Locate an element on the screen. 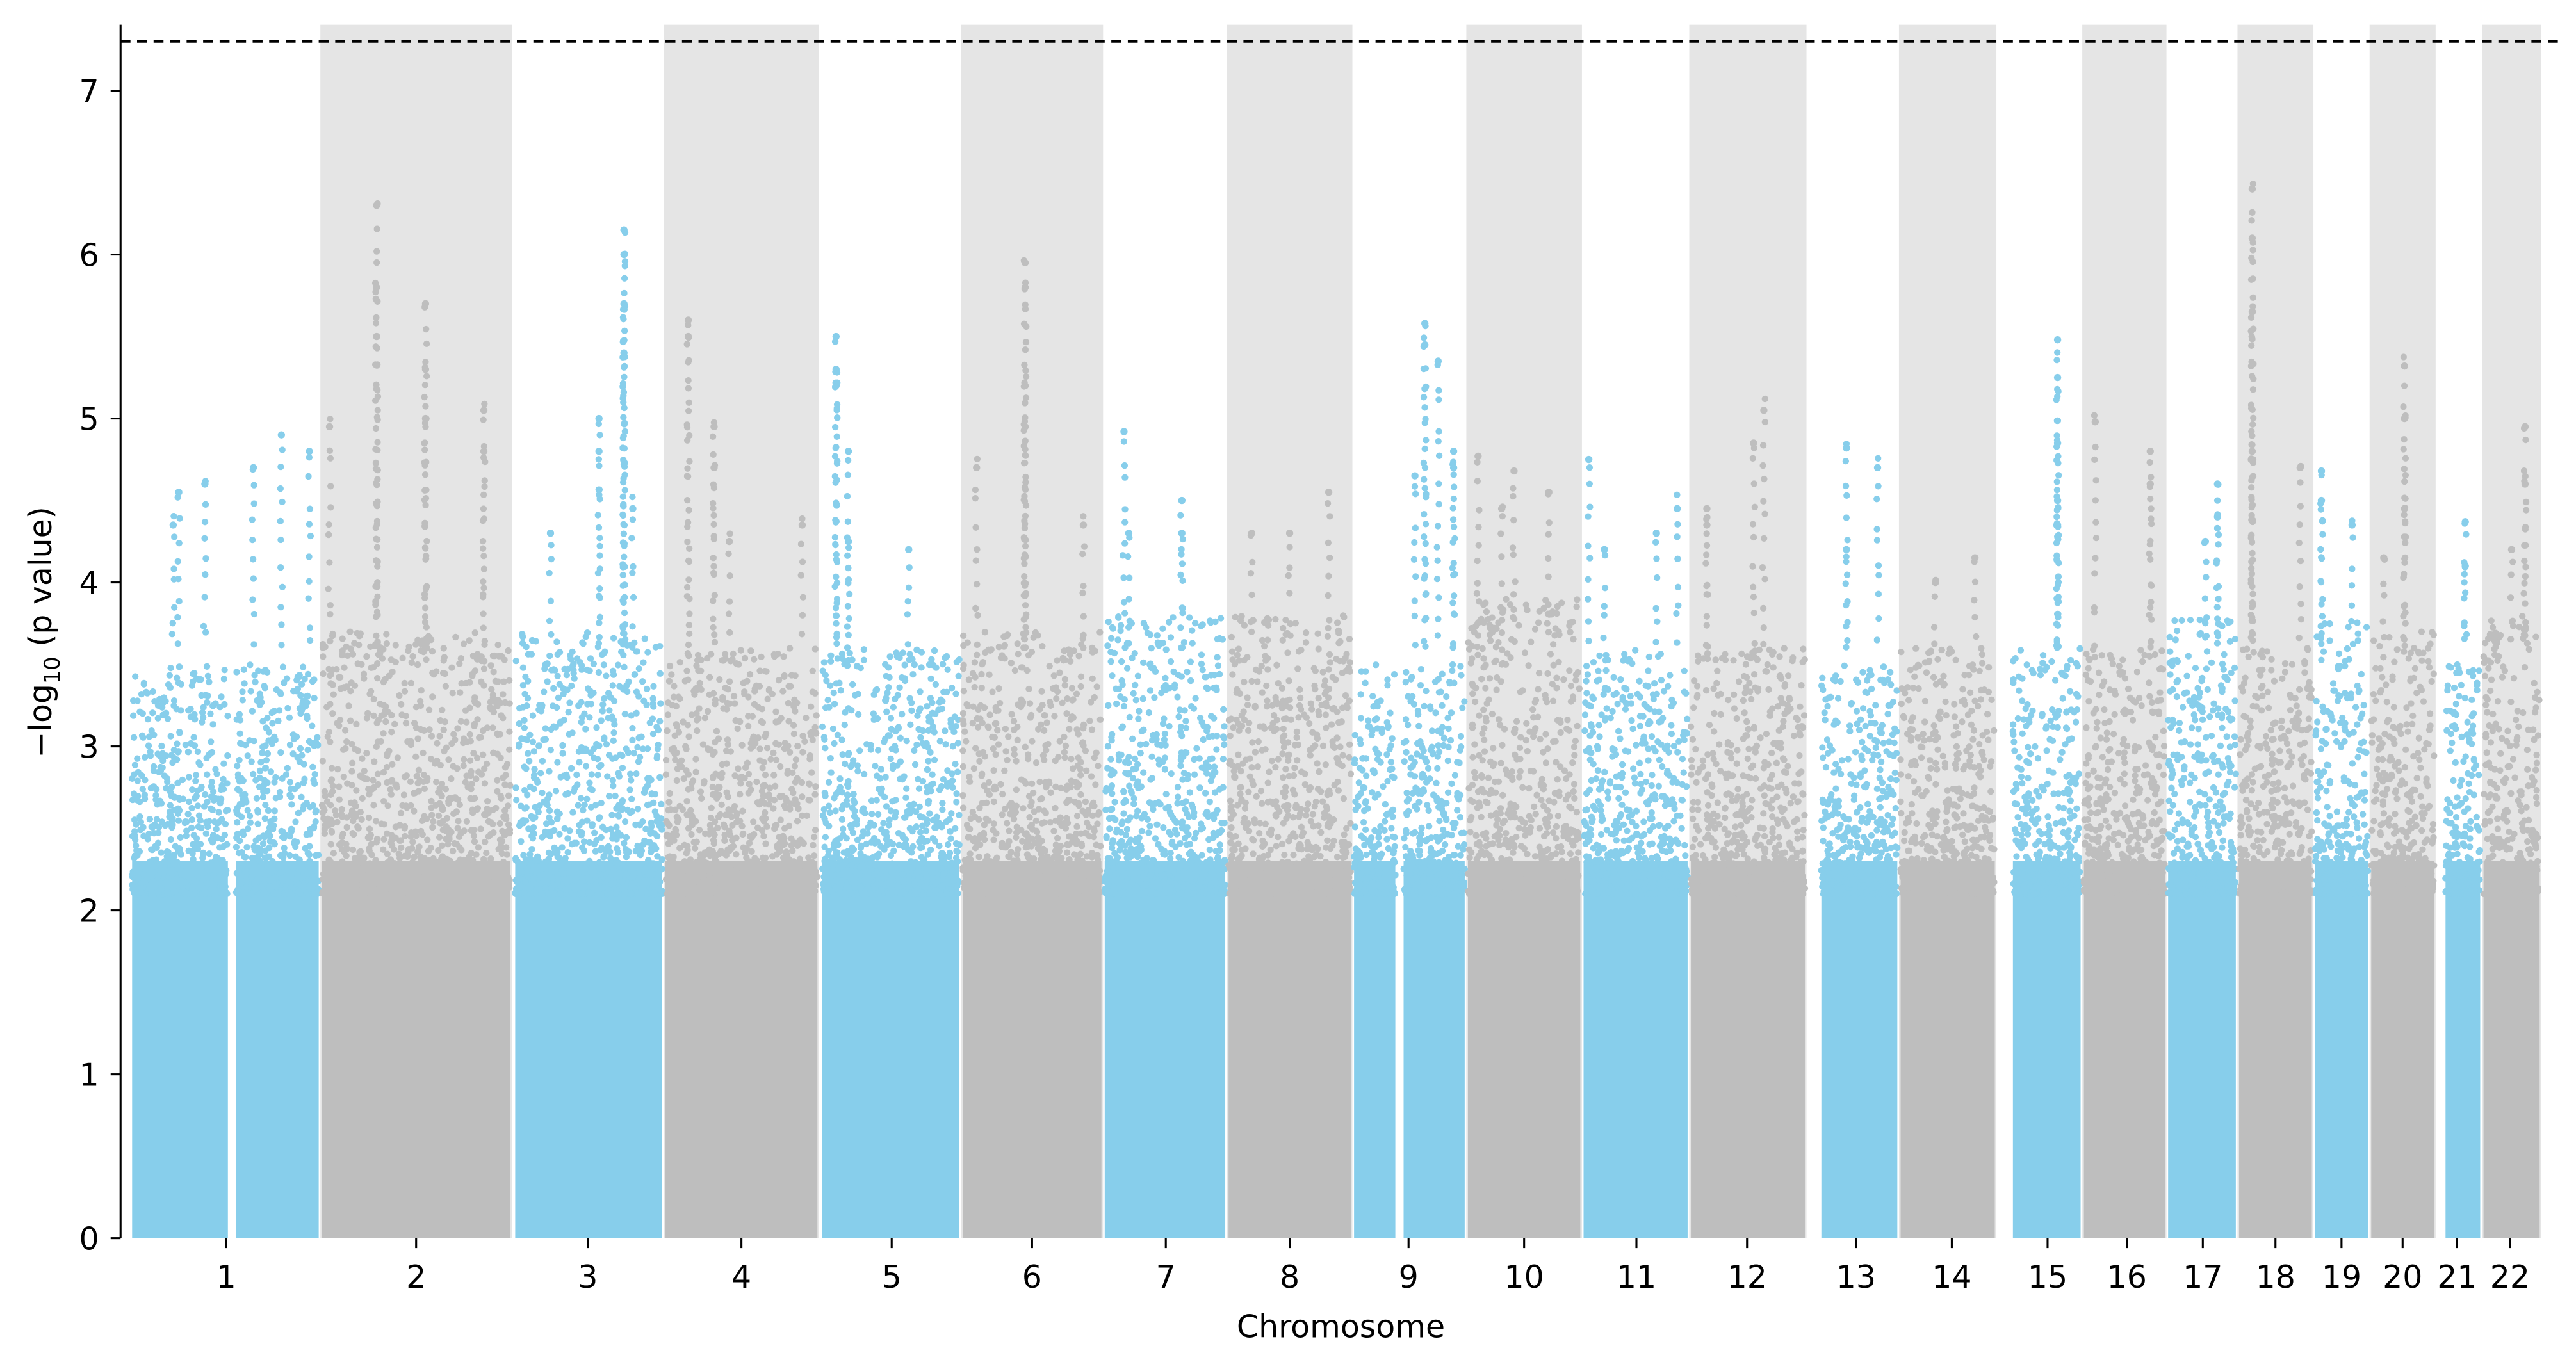 This screenshot has width=2576, height=1362. dense-points-region is located at coordinates (588, 1049).